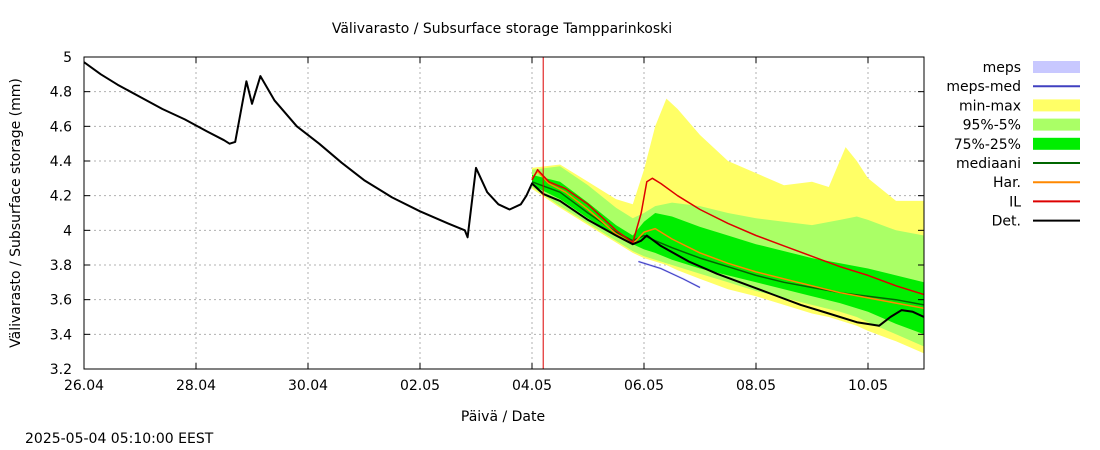 The height and width of the screenshot is (450, 1100). What do you see at coordinates (61, 197) in the screenshot?
I see `y-tick-label: 4.2` at bounding box center [61, 197].